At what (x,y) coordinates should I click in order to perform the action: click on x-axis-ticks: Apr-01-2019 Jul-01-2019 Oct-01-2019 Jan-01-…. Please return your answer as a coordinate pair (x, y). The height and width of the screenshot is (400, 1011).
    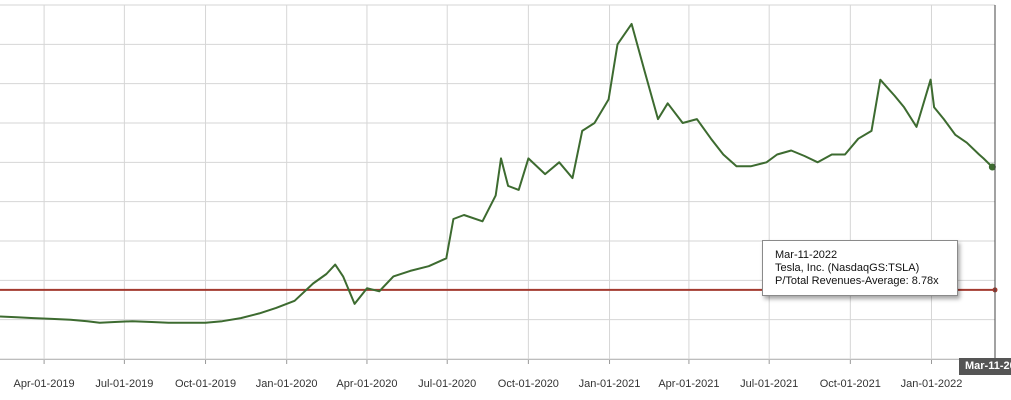
    Looking at the image, I should click on (497, 374).